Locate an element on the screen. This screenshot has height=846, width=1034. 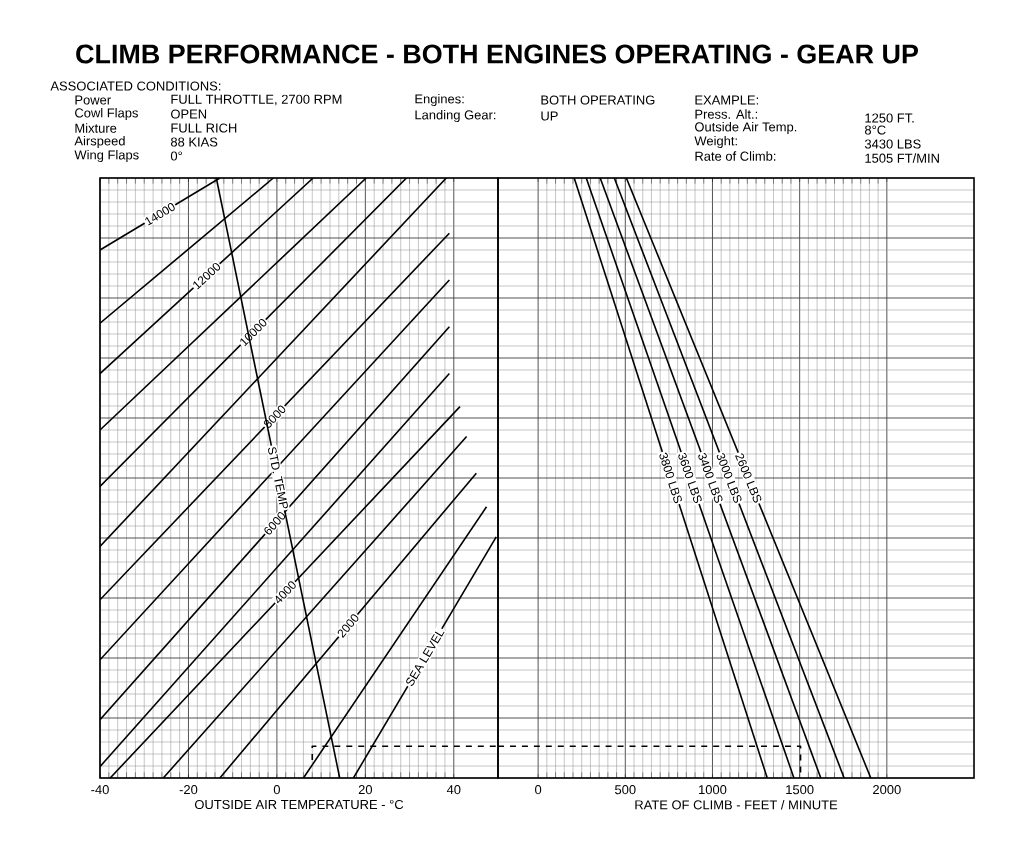
chart-title: CLIMB PERFORMANCE - BOTH ENGINES OPERATING - GEAR UP is located at coordinates (497, 54).